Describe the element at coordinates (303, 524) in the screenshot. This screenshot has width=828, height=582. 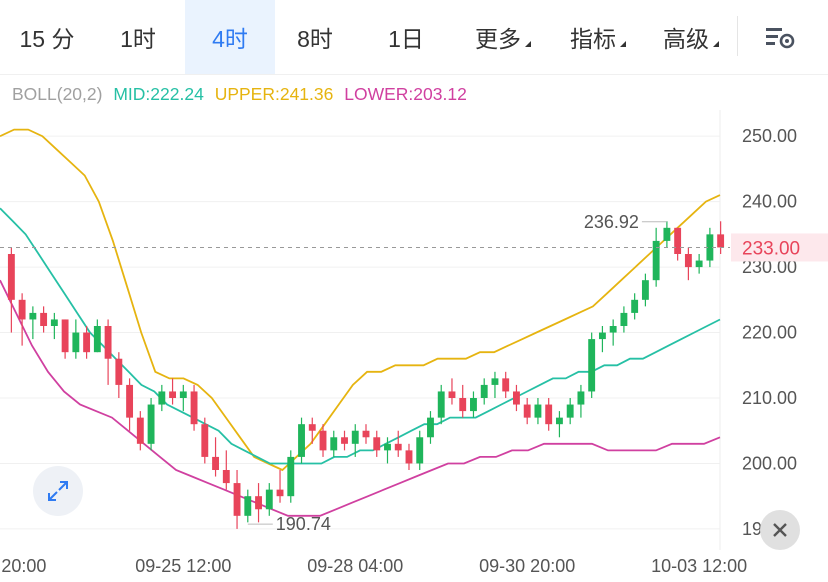
I see `low-price-label: 190.74` at that location.